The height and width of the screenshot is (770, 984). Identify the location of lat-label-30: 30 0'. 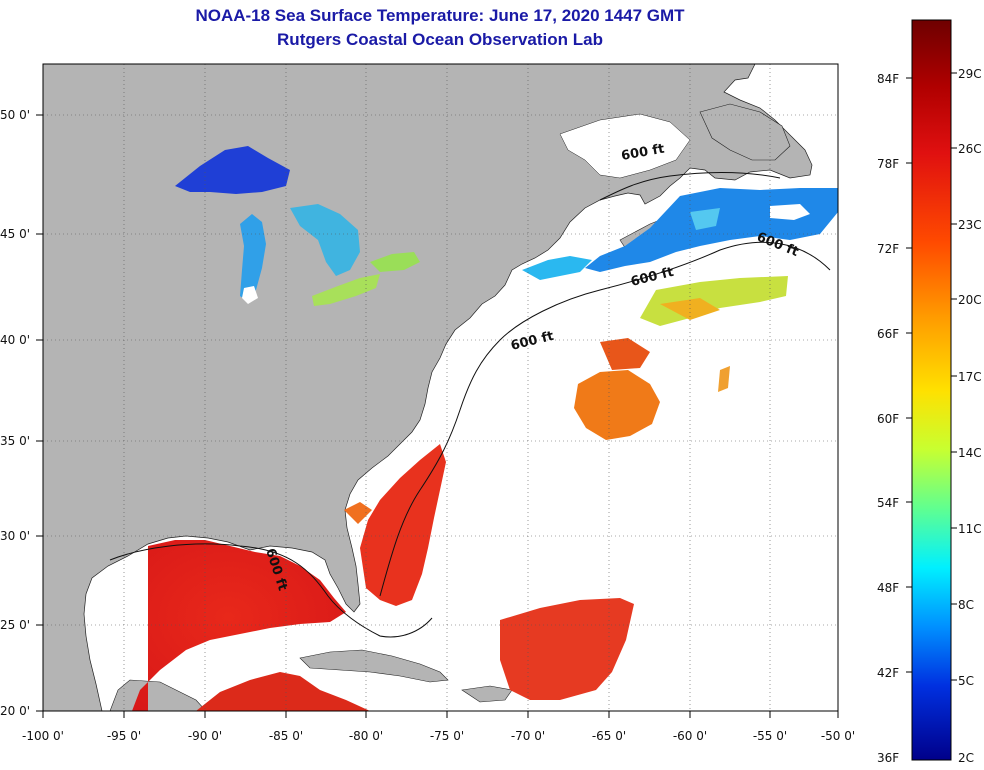
(15, 536).